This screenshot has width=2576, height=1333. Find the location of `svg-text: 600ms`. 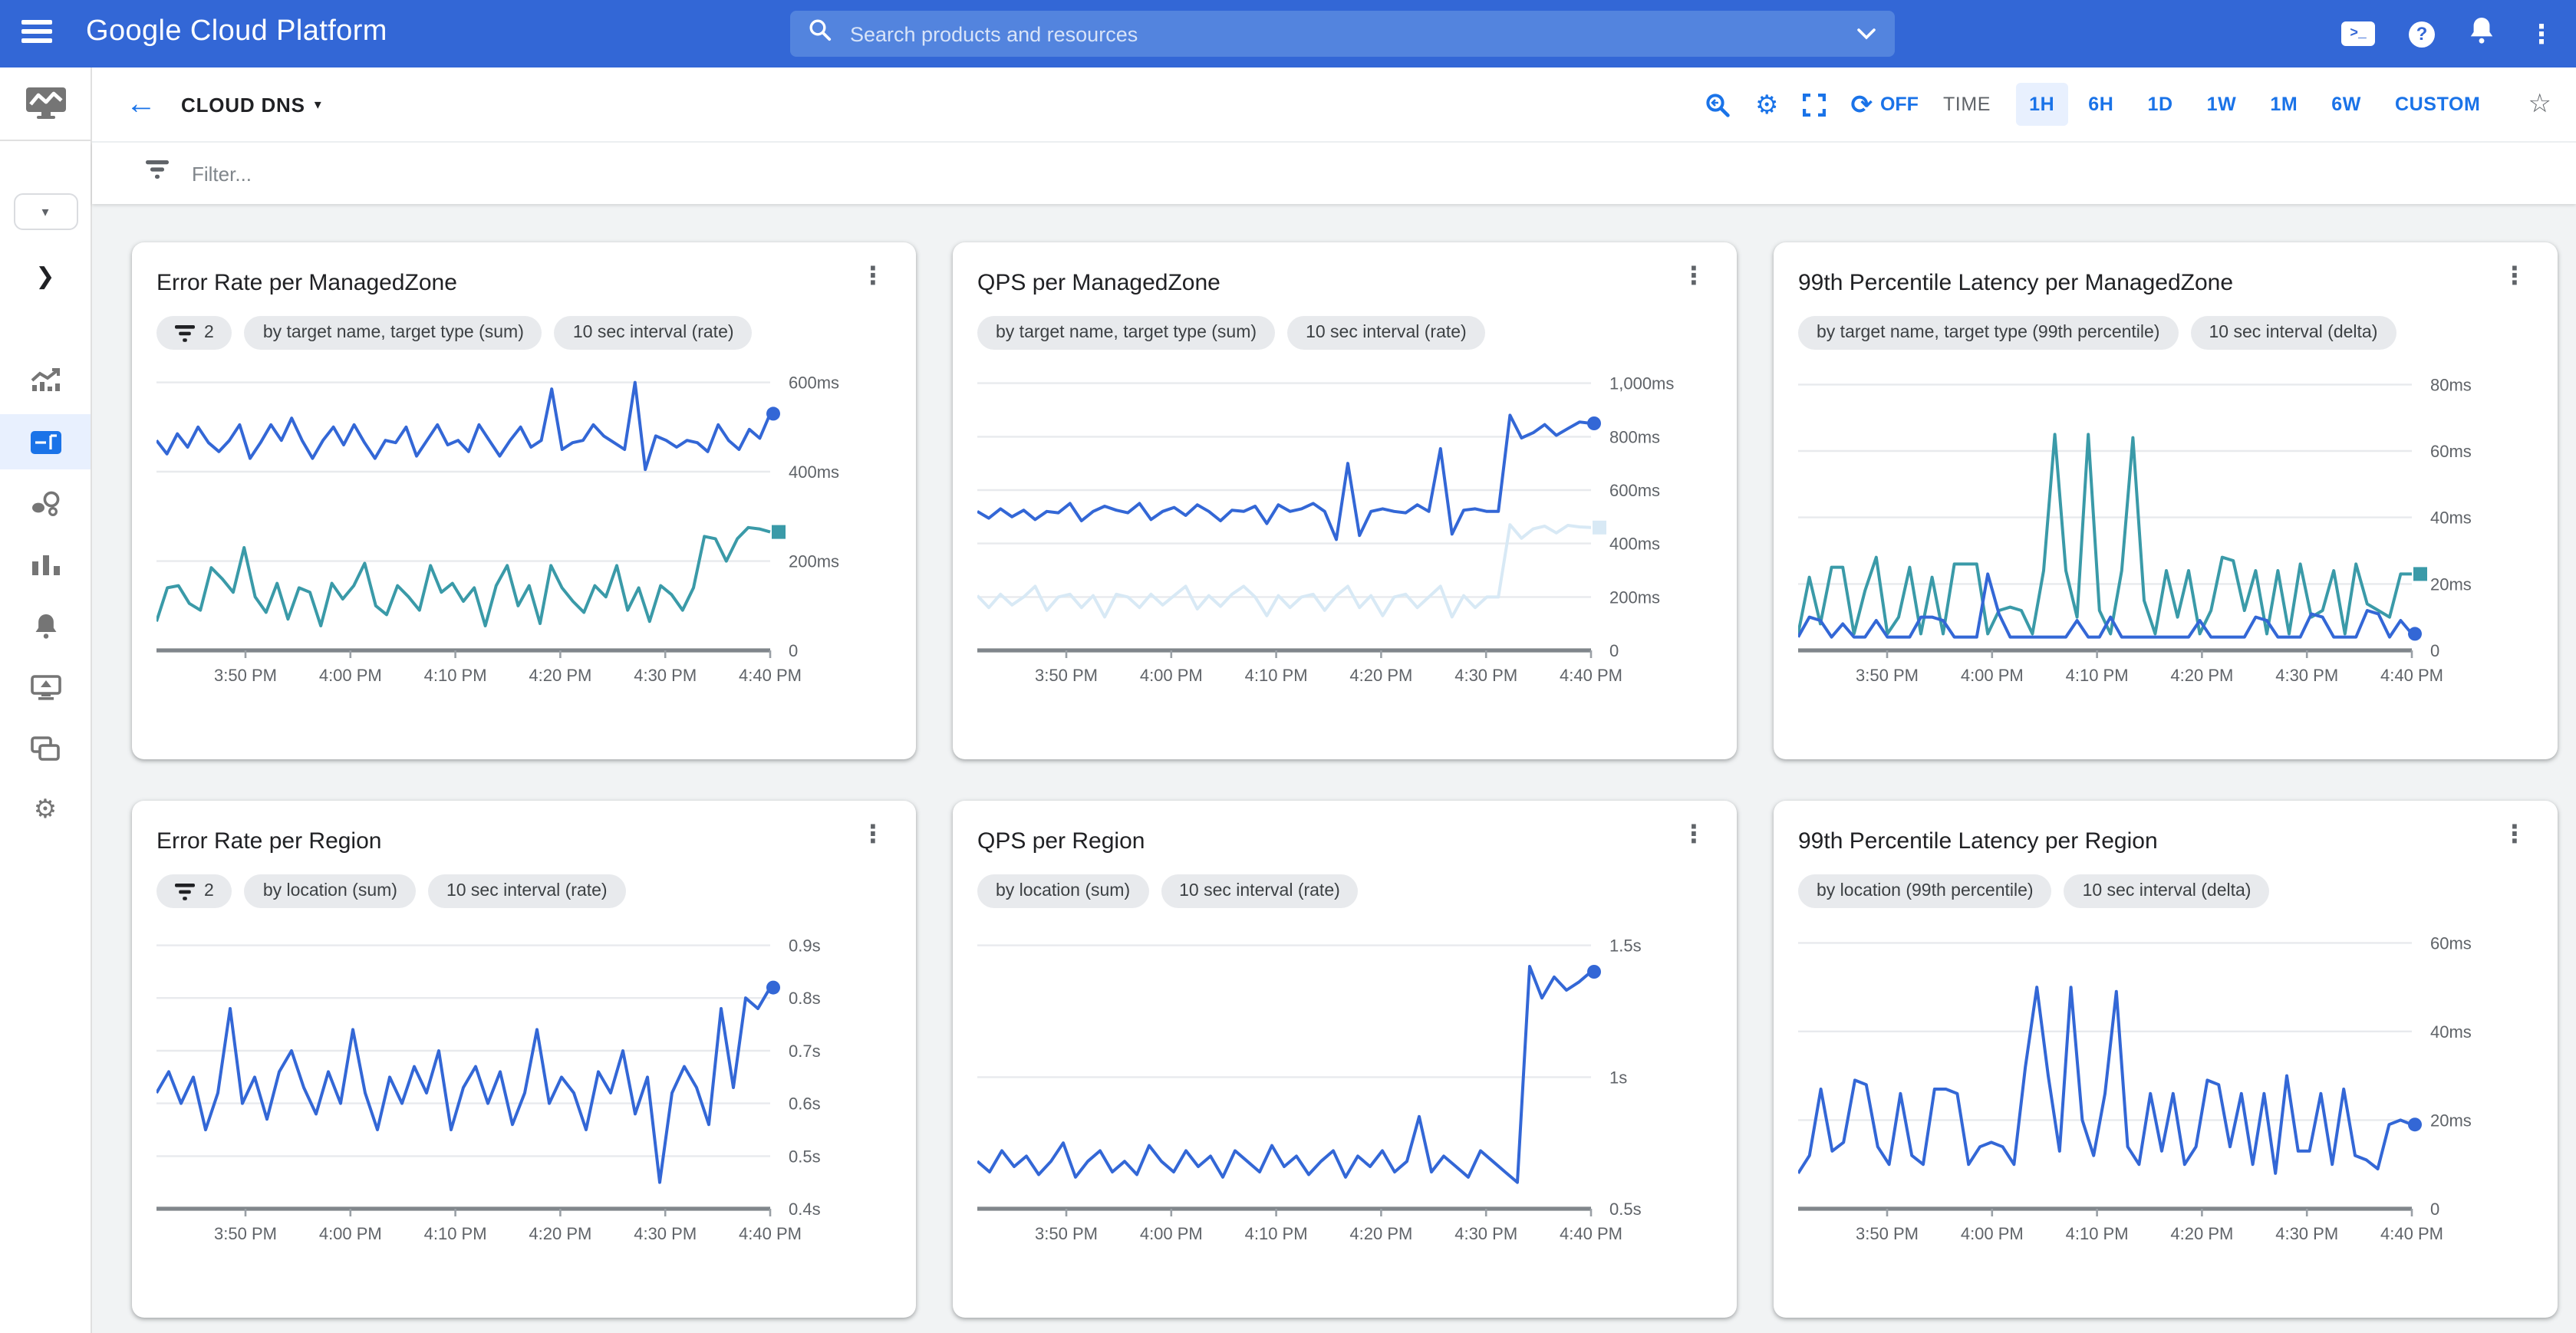

svg-text: 600ms is located at coordinates (814, 383).